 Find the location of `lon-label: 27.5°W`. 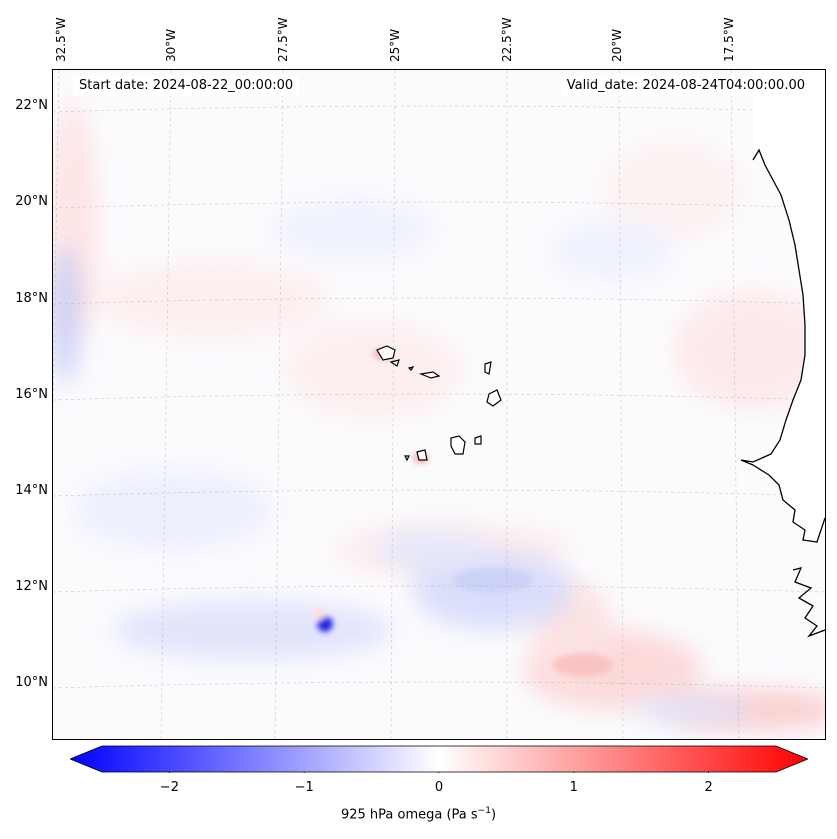

lon-label: 27.5°W is located at coordinates (283, 39).